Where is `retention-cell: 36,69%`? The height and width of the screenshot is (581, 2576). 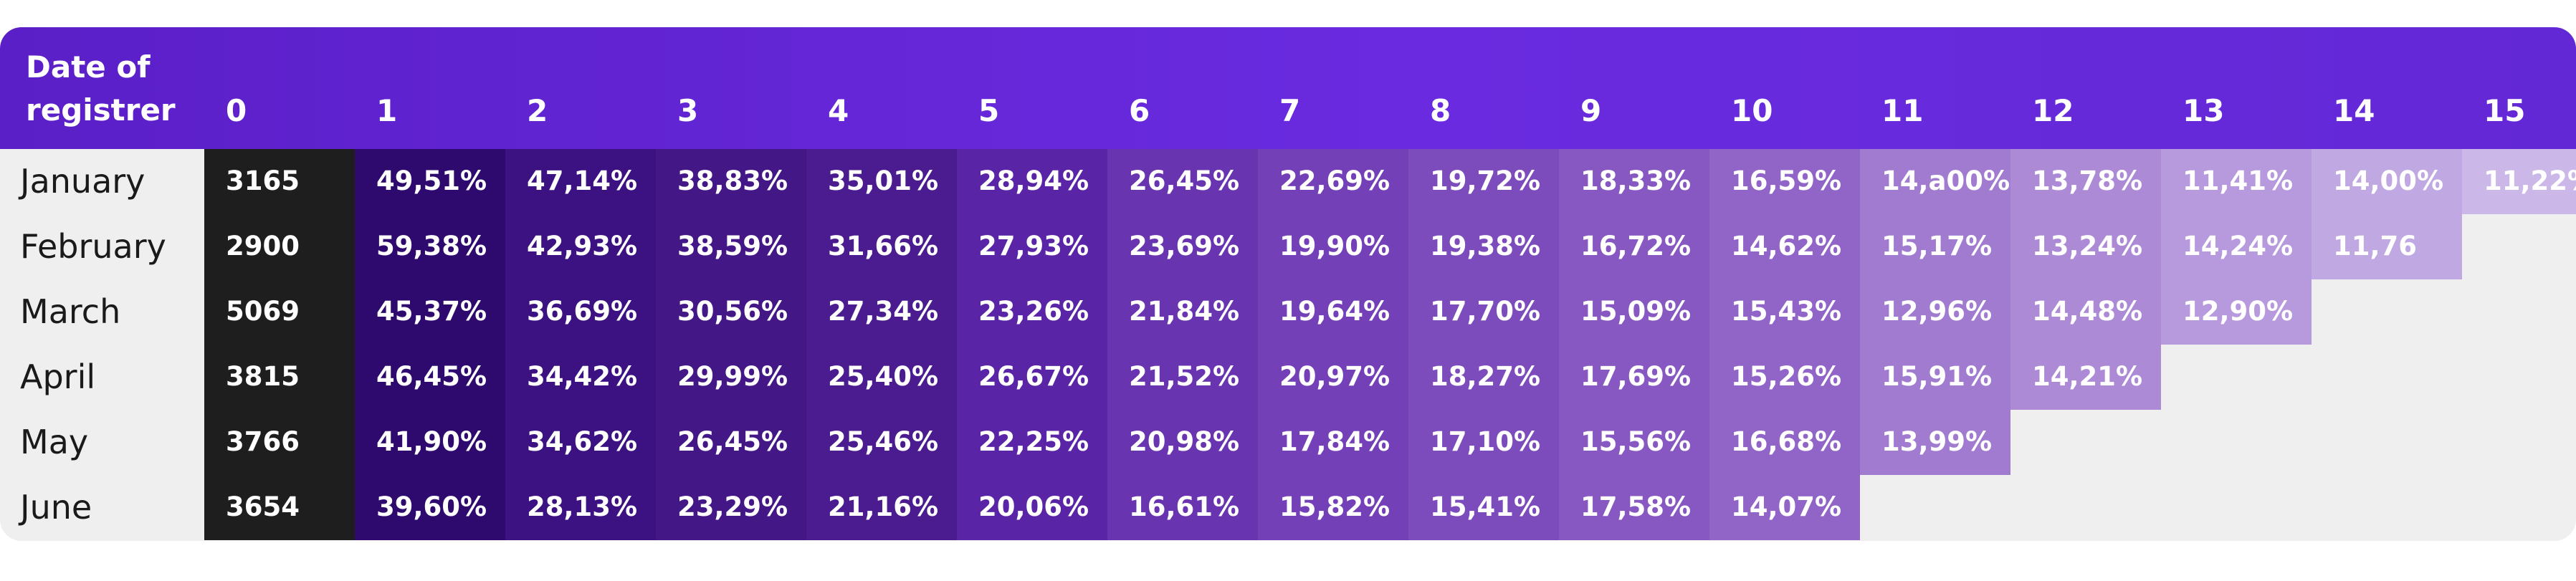
retention-cell: 36,69% is located at coordinates (580, 312).